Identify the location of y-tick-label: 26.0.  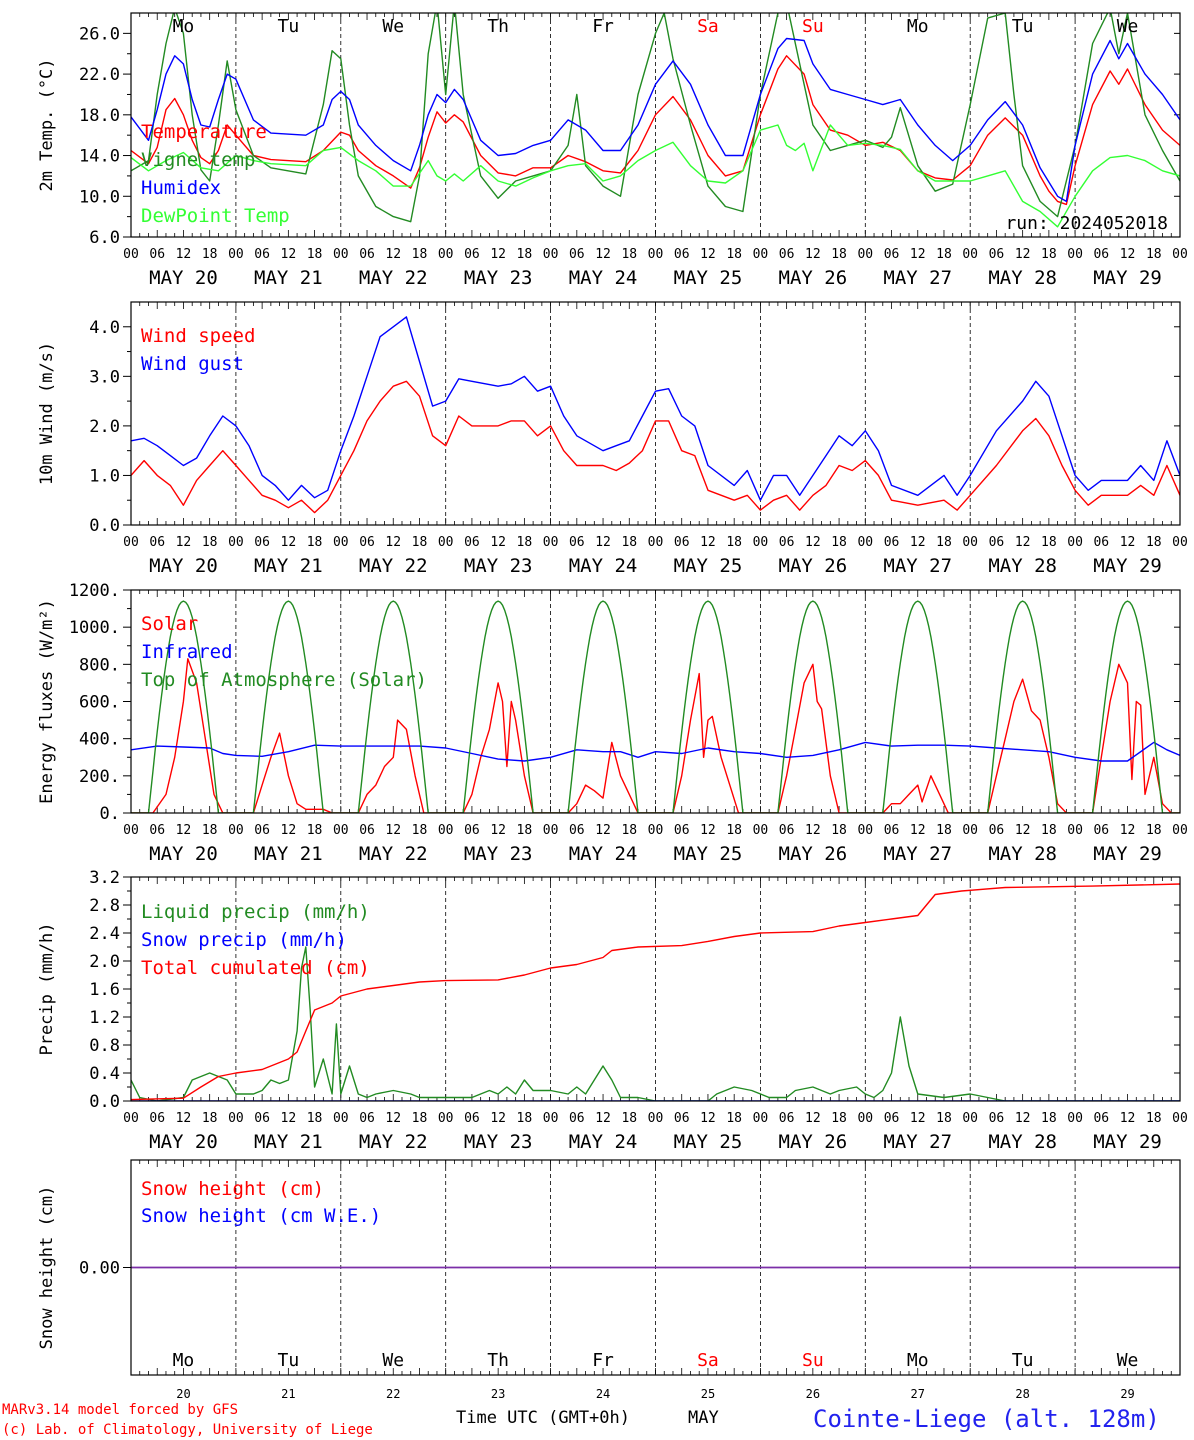
(99, 34).